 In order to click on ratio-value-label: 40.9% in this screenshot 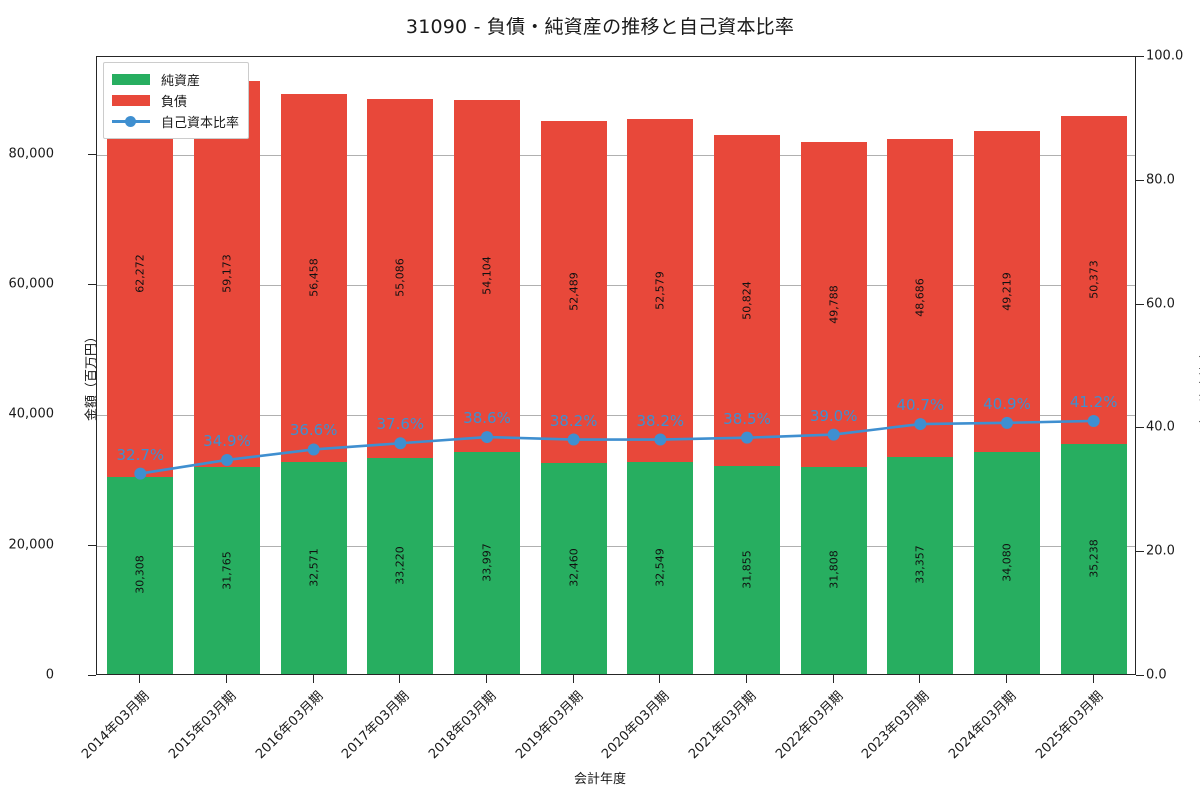, I will do `click(1007, 404)`.